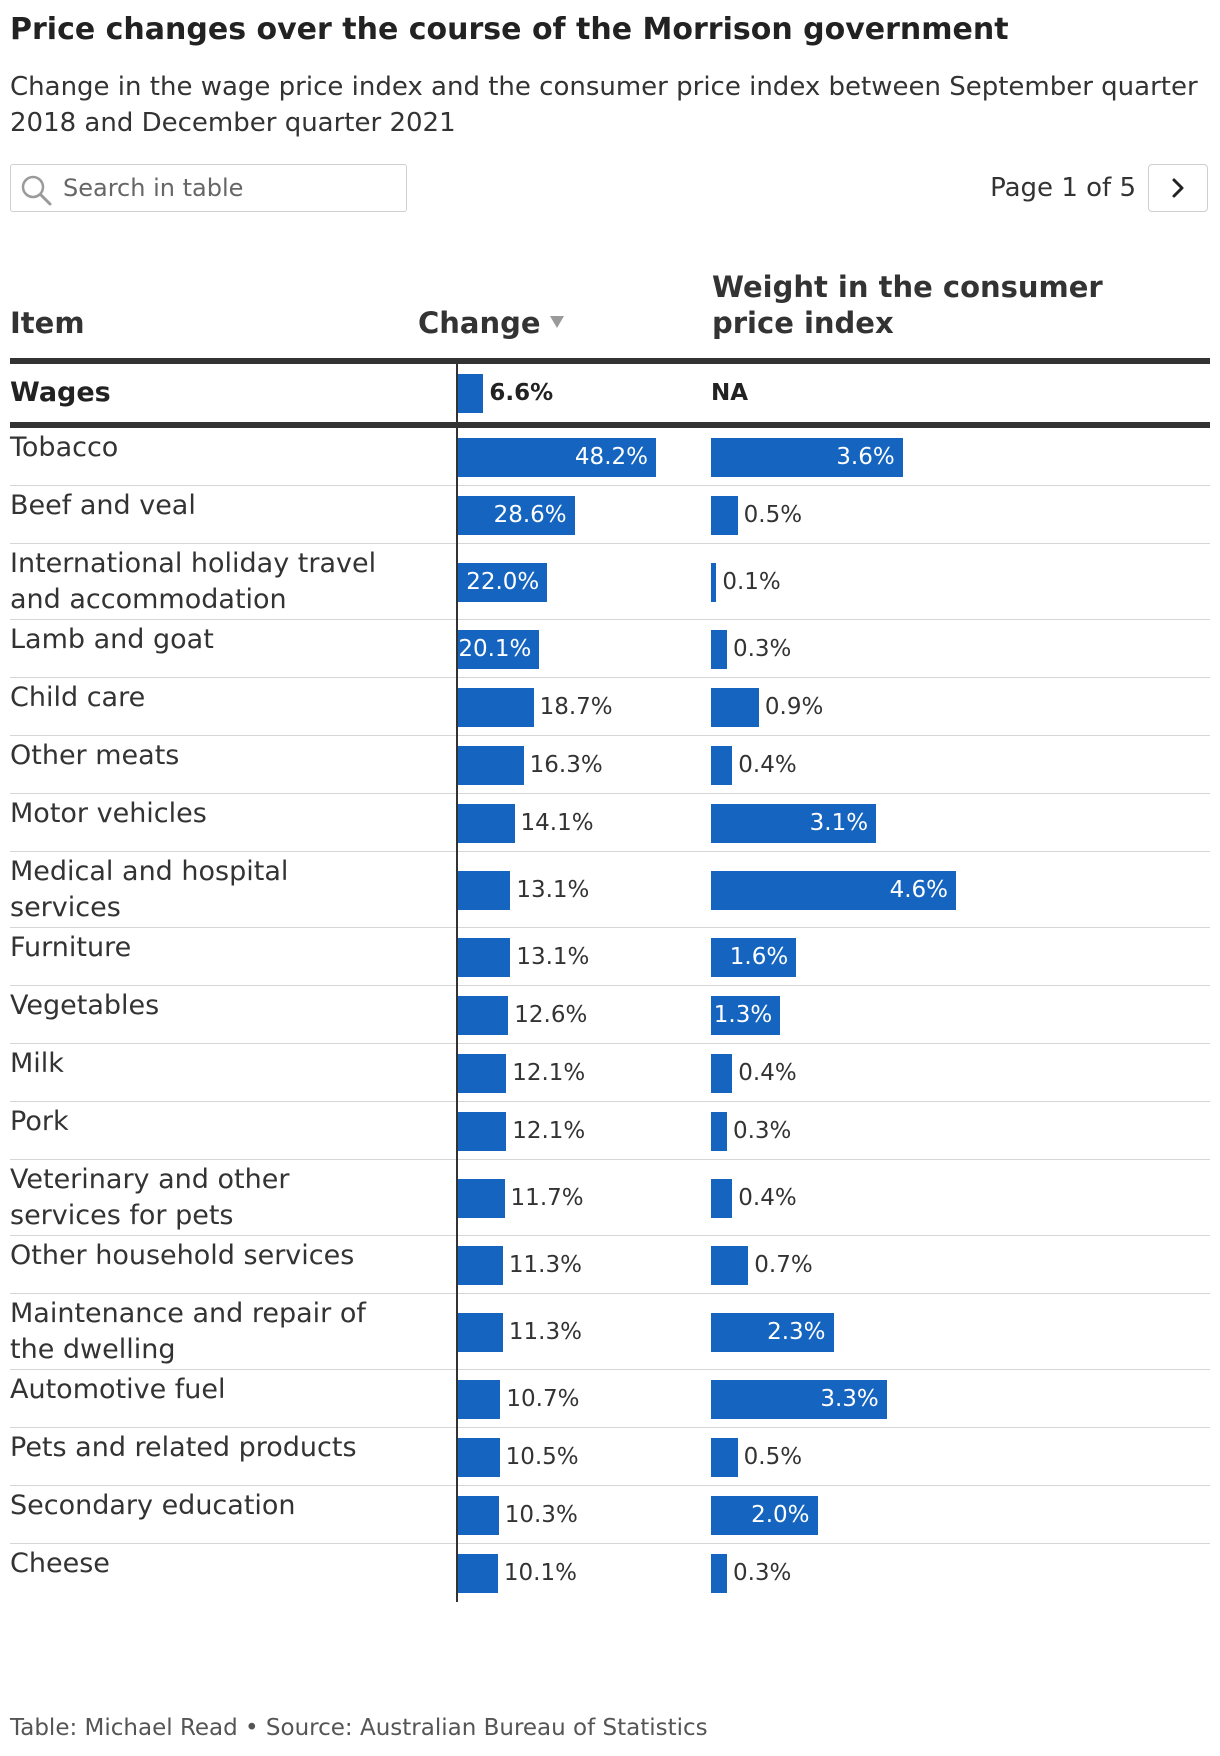 The height and width of the screenshot is (1756, 1220). What do you see at coordinates (85, 1005) in the screenshot?
I see `row-item-label: Vegetables` at bounding box center [85, 1005].